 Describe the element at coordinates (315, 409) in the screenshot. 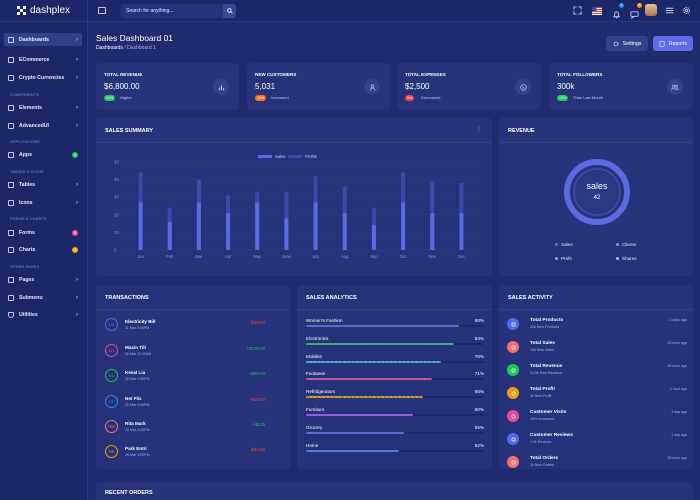

I see `analytics-label: Furniture` at that location.